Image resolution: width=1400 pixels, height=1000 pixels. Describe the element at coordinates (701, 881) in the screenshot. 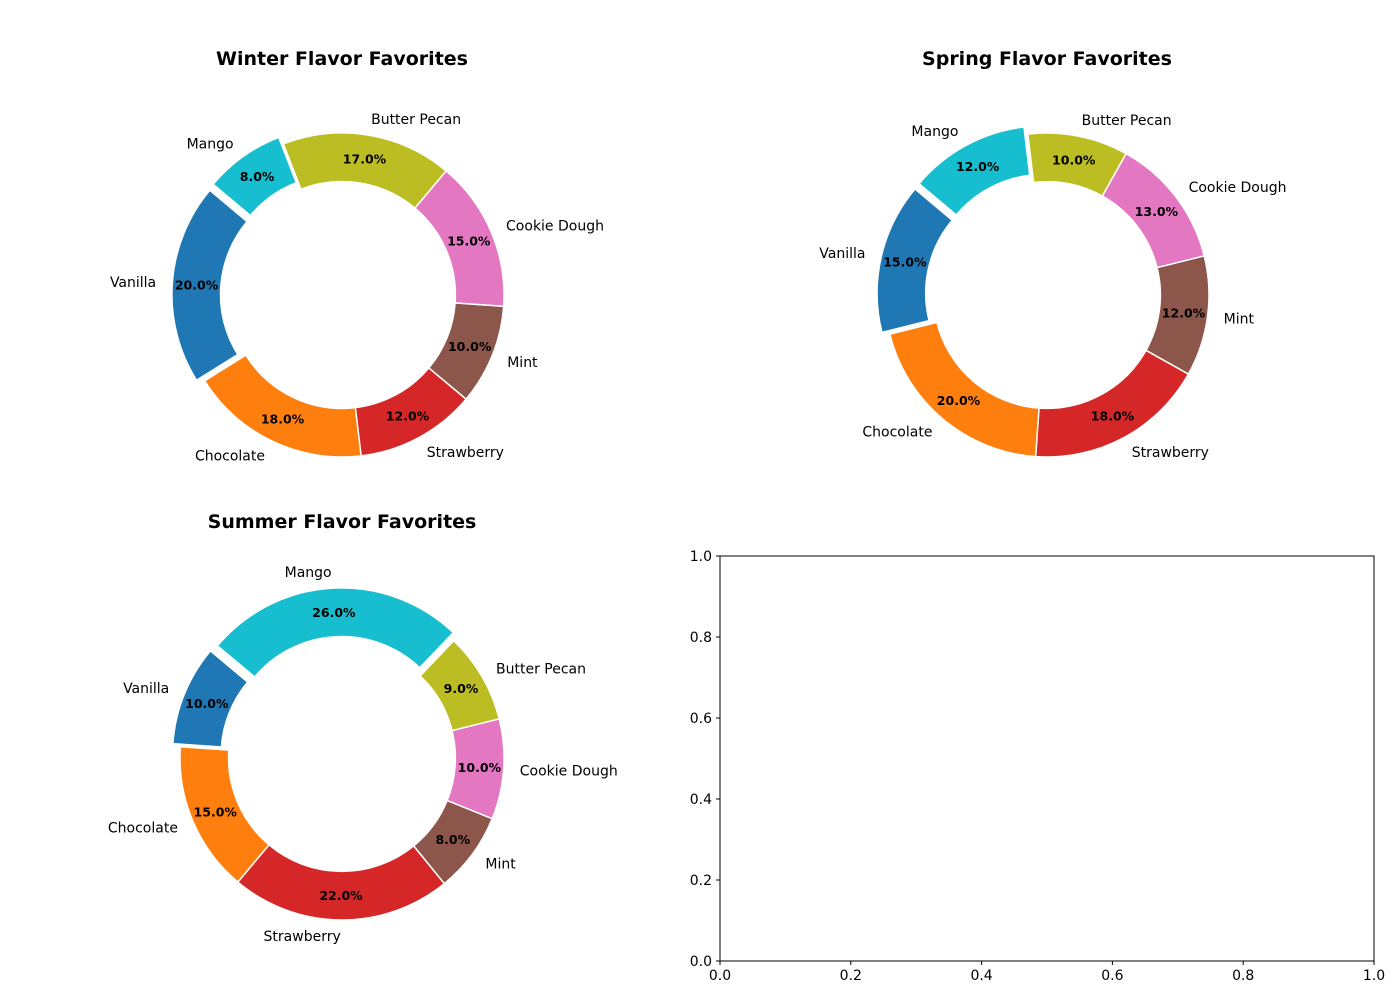

I see `y-tick-label: 0.2` at that location.